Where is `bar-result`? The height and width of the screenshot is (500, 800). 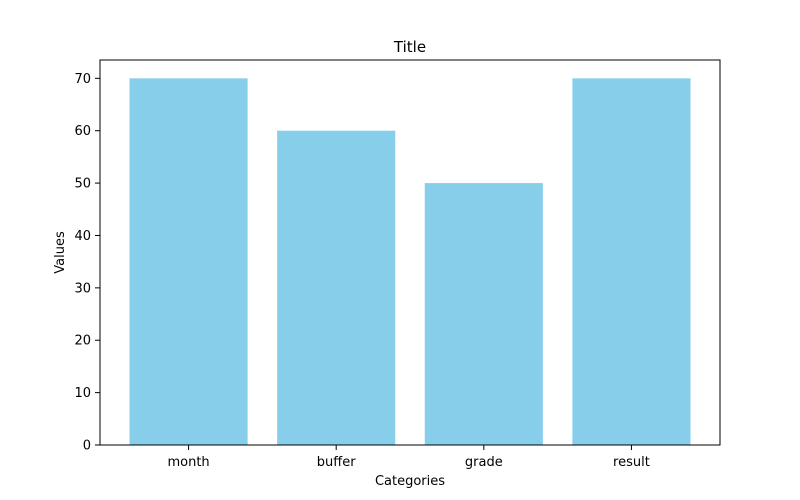 bar-result is located at coordinates (631, 261).